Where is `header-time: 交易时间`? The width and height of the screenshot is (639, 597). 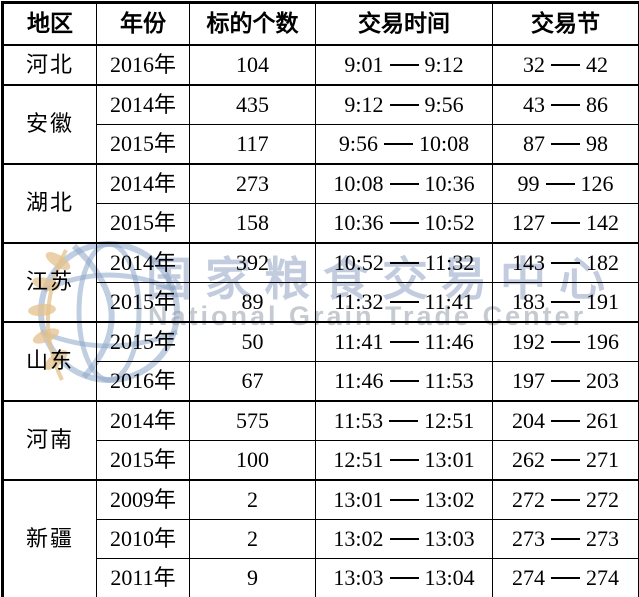
header-time: 交易时间 is located at coordinates (404, 24).